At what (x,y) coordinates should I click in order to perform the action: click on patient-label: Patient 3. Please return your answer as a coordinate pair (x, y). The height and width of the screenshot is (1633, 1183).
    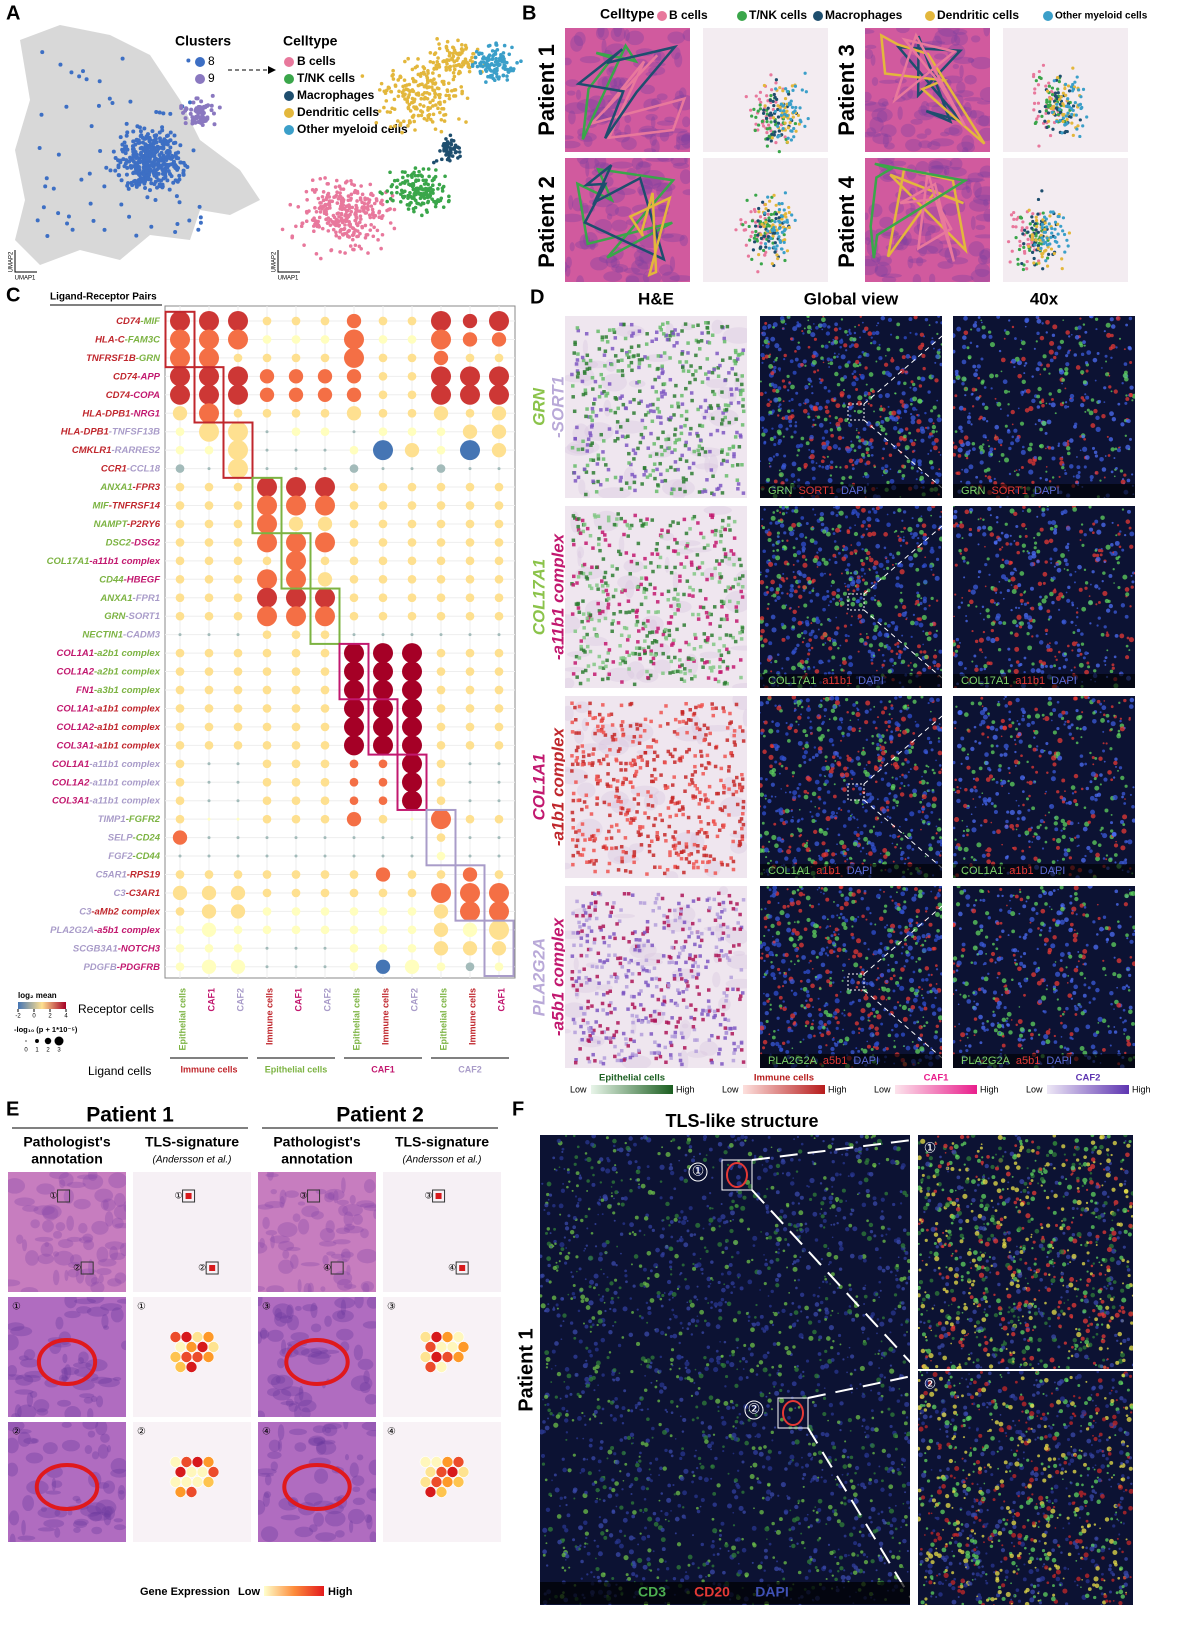
    Looking at the image, I should click on (846, 90).